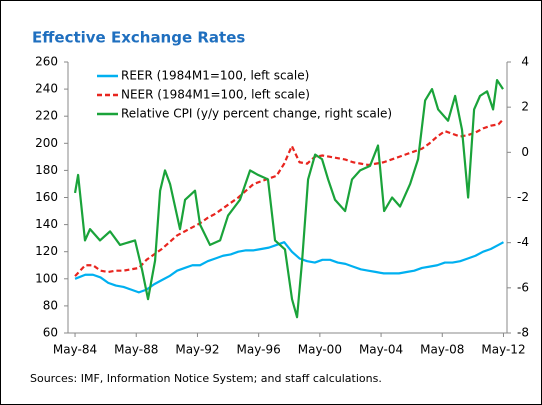 The image size is (542, 405). What do you see at coordinates (136, 350) in the screenshot?
I see `x-tick-label: May-88` at bounding box center [136, 350].